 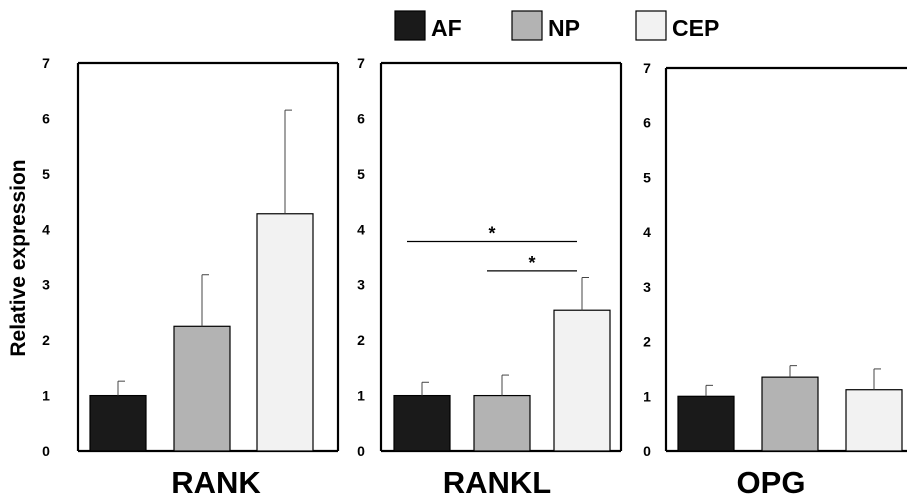 I want to click on legend-swatch-af, so click(x=410, y=25).